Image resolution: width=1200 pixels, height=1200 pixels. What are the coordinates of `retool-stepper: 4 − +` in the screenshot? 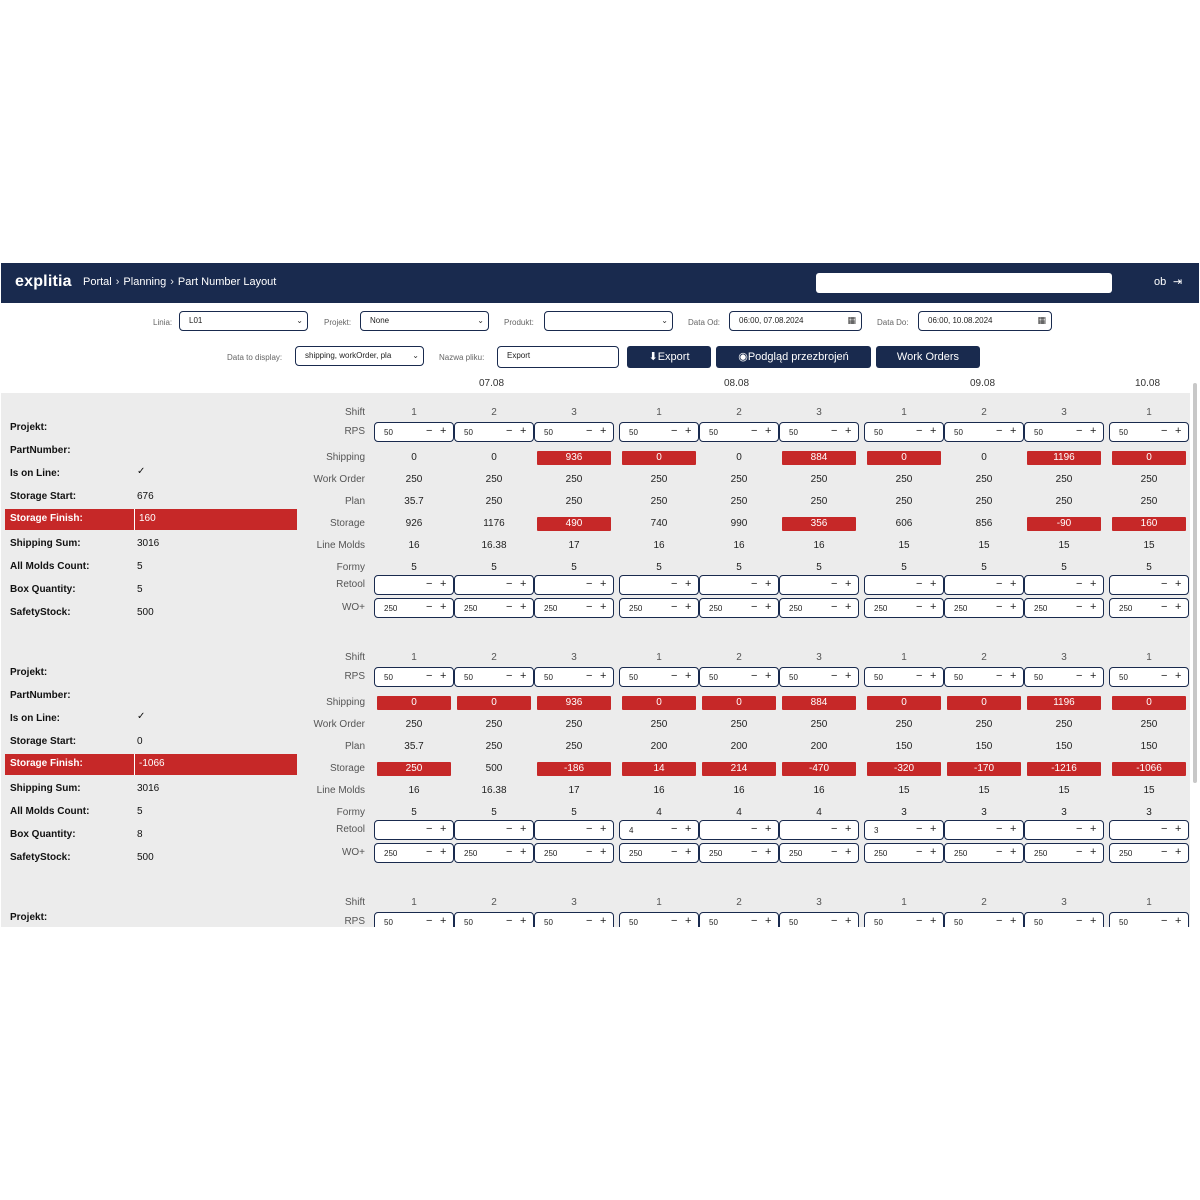 It's located at (659, 830).